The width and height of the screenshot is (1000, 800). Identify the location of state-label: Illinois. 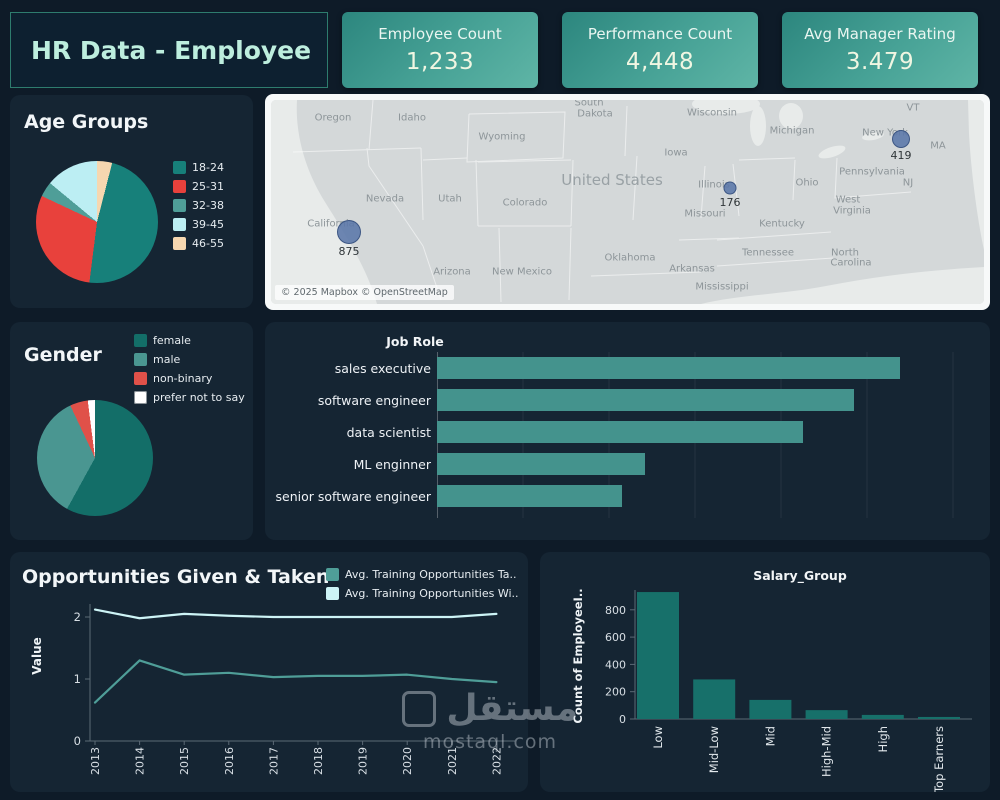
(714, 185).